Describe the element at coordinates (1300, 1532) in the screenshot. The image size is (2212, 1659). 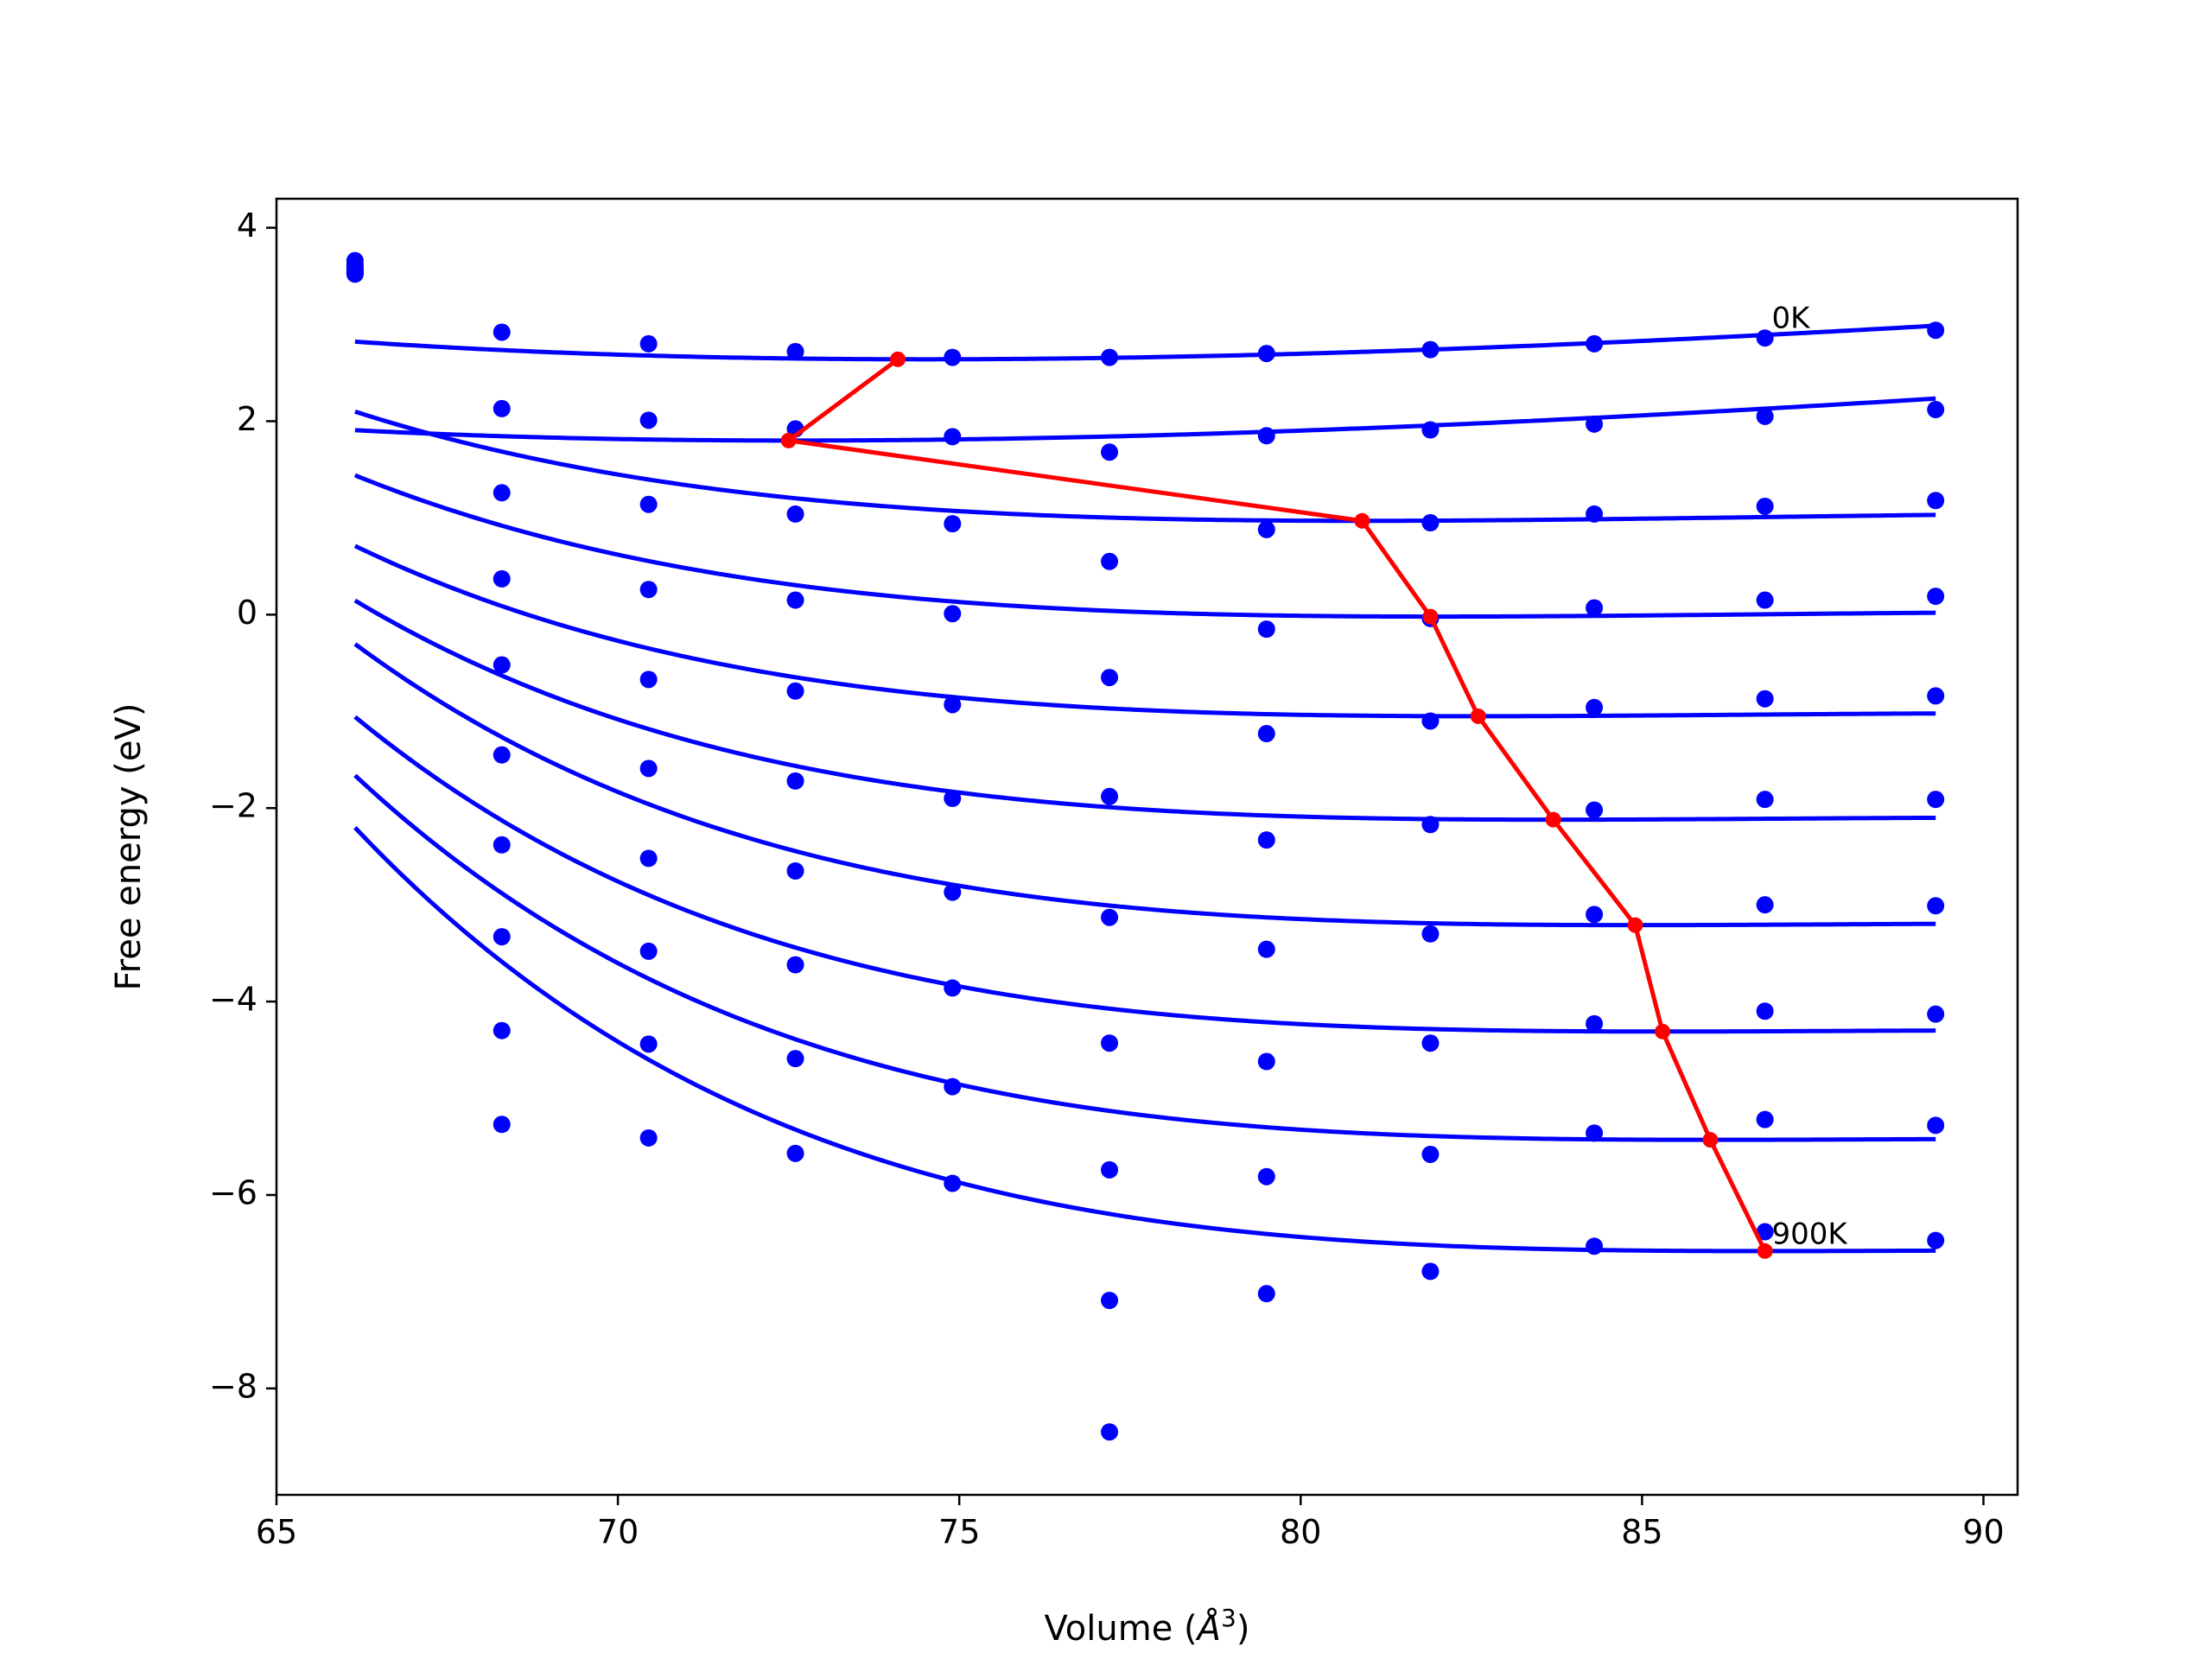
I see `x-tick-label-3: 80` at that location.